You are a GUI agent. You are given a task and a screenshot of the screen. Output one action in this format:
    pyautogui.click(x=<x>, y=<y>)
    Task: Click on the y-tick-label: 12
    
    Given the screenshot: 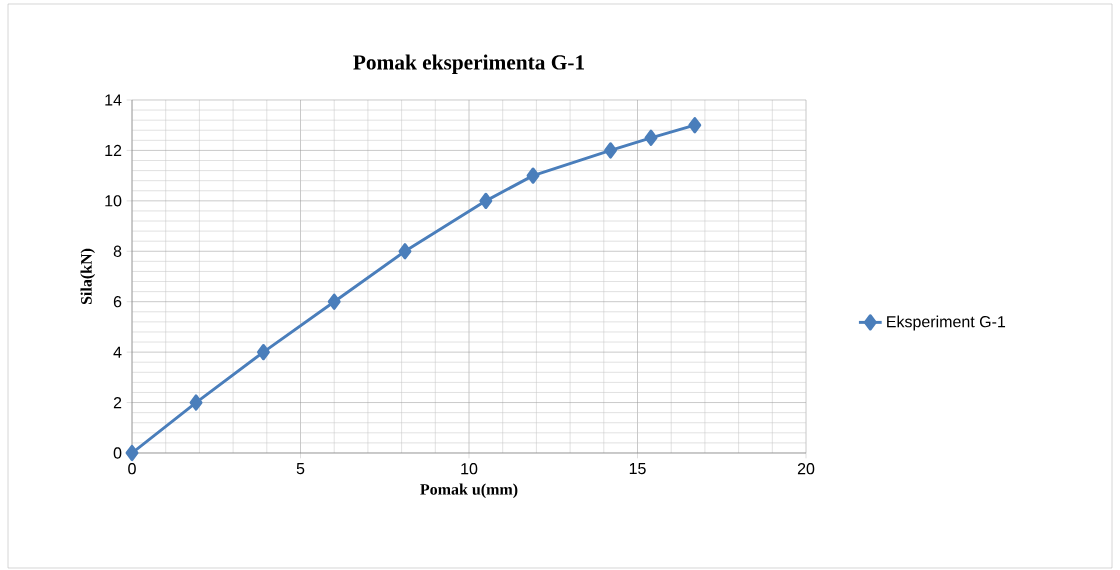 What is the action you would take?
    pyautogui.click(x=113, y=150)
    